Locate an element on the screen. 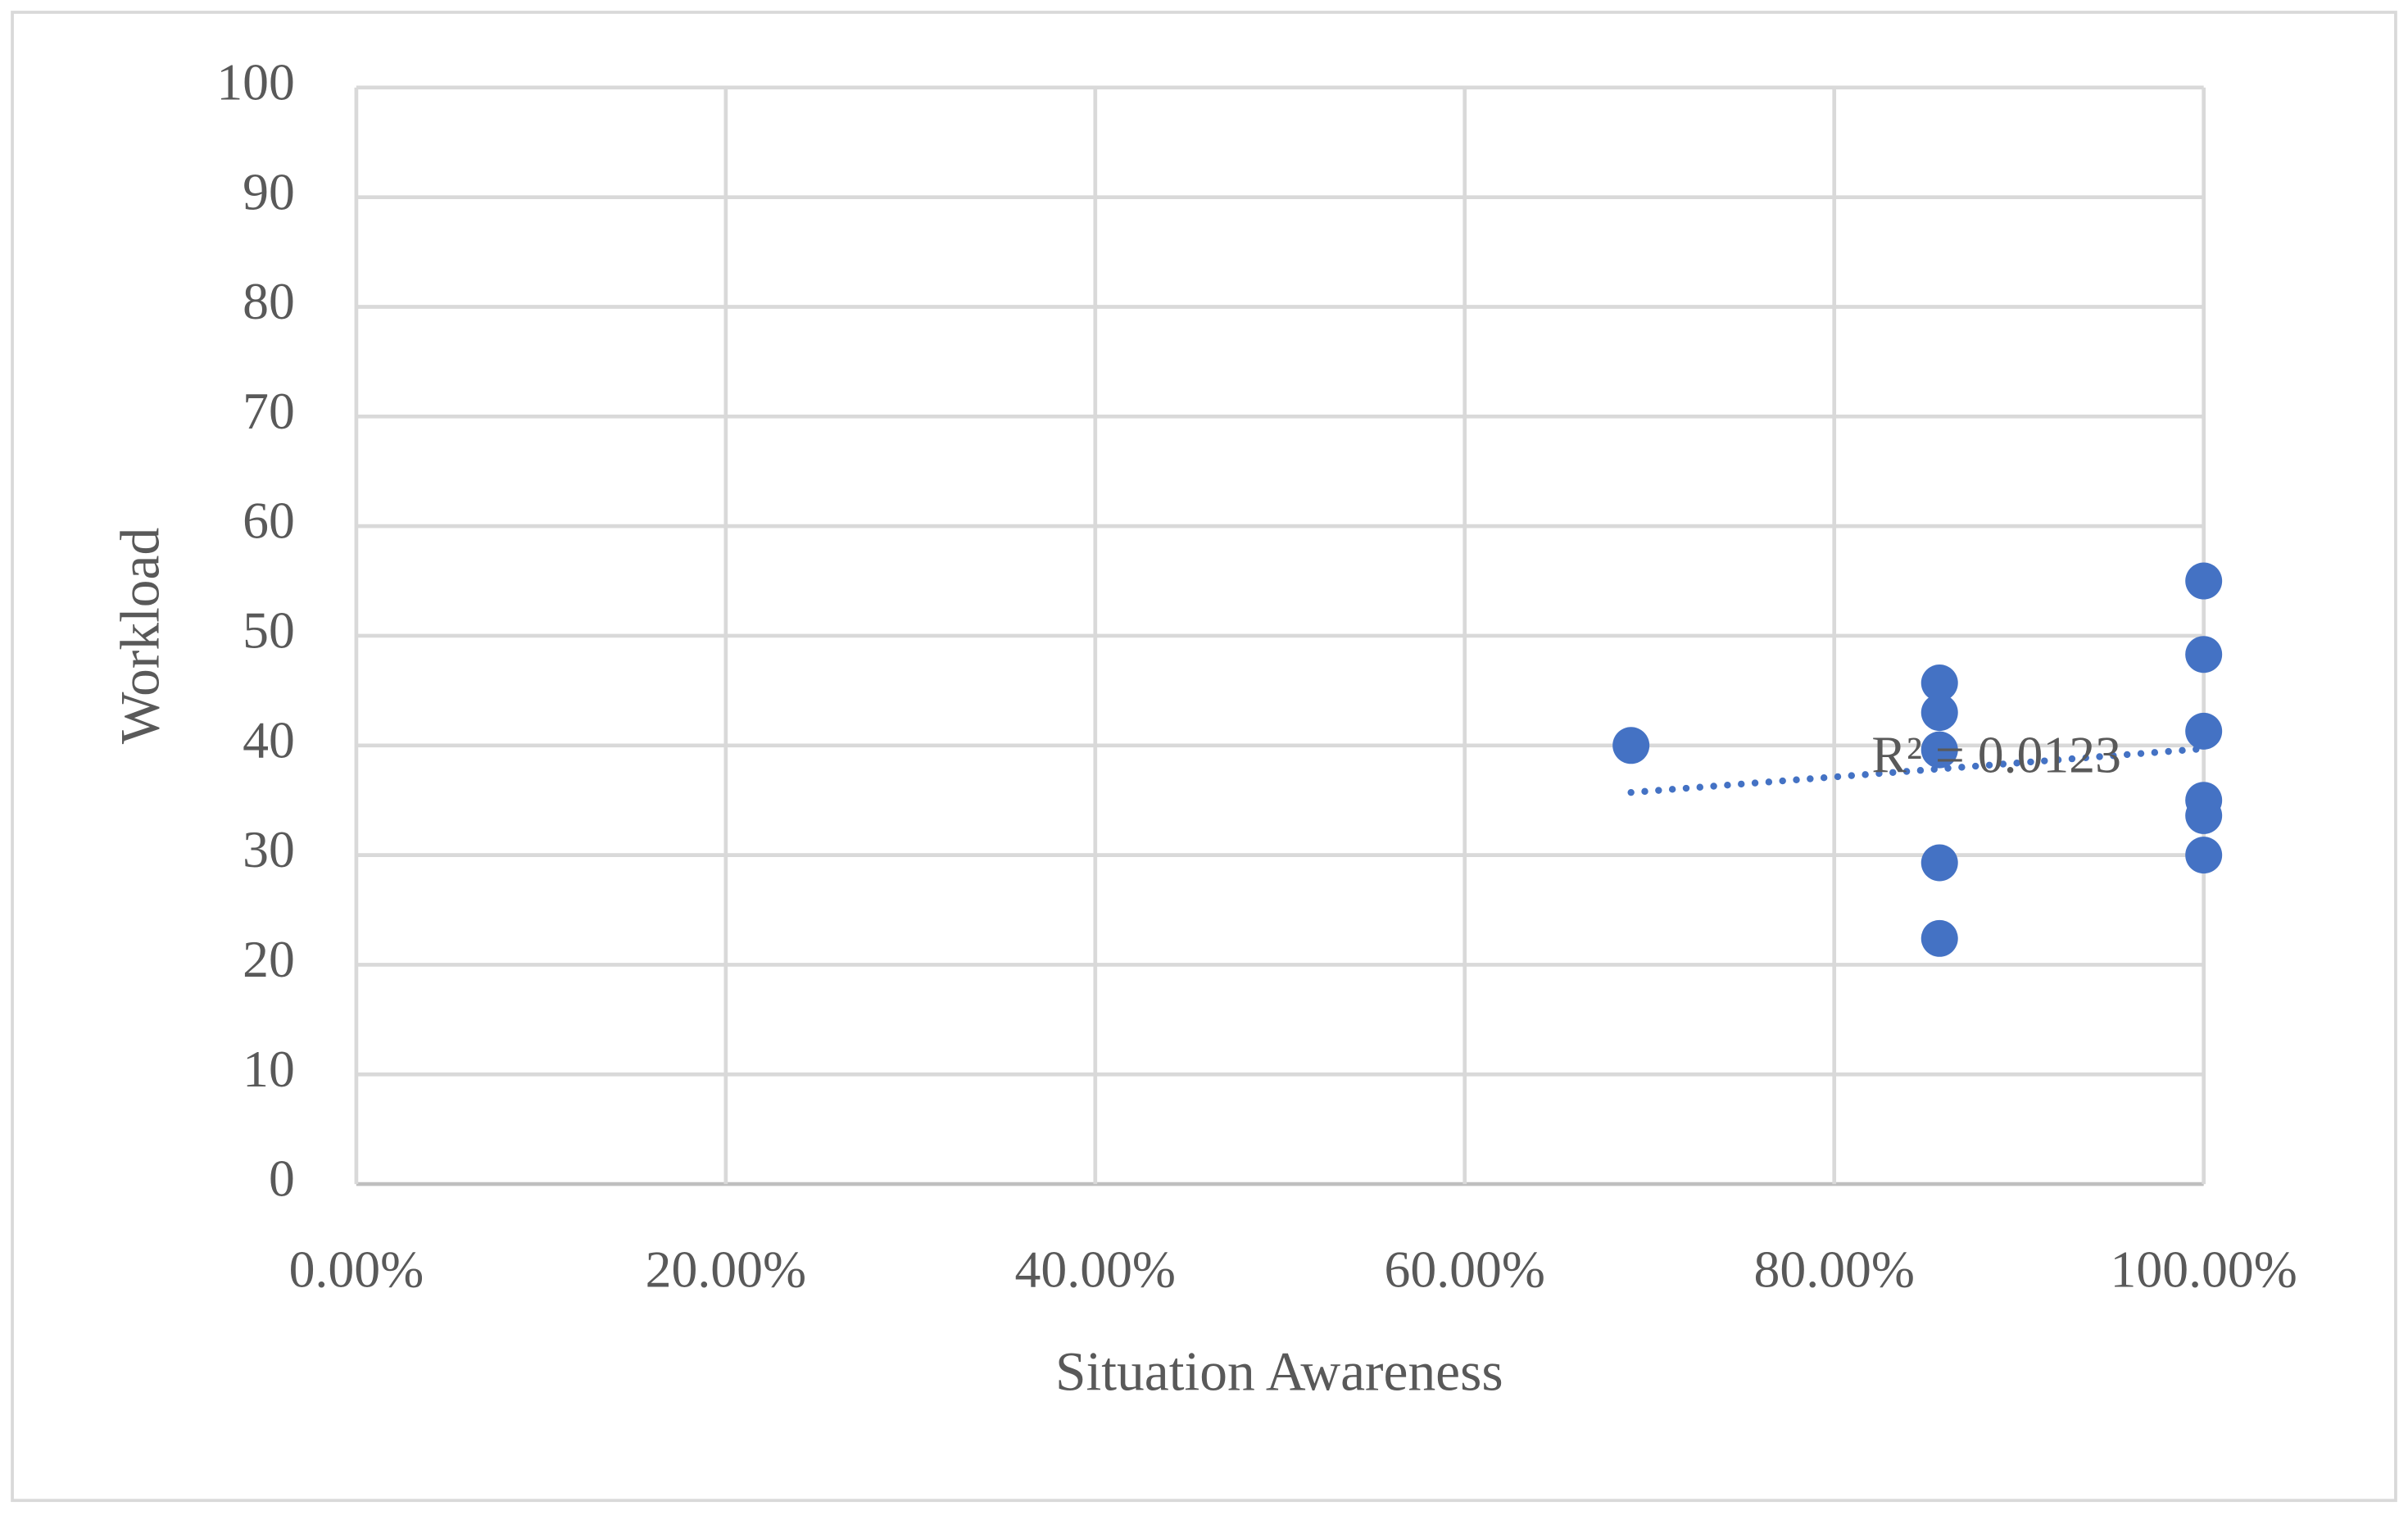 This screenshot has width=2408, height=1515. y-tick-label: 80 is located at coordinates (269, 301).